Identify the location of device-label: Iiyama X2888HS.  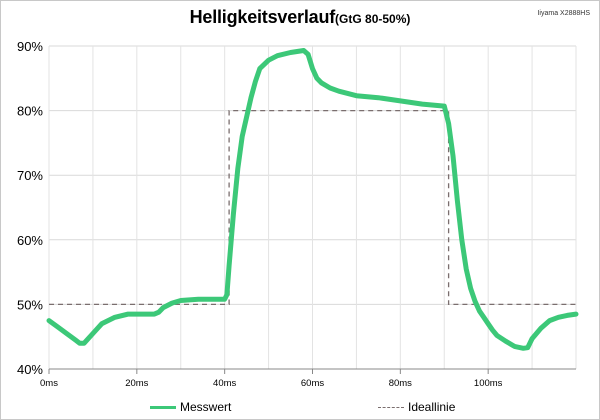
(563, 13).